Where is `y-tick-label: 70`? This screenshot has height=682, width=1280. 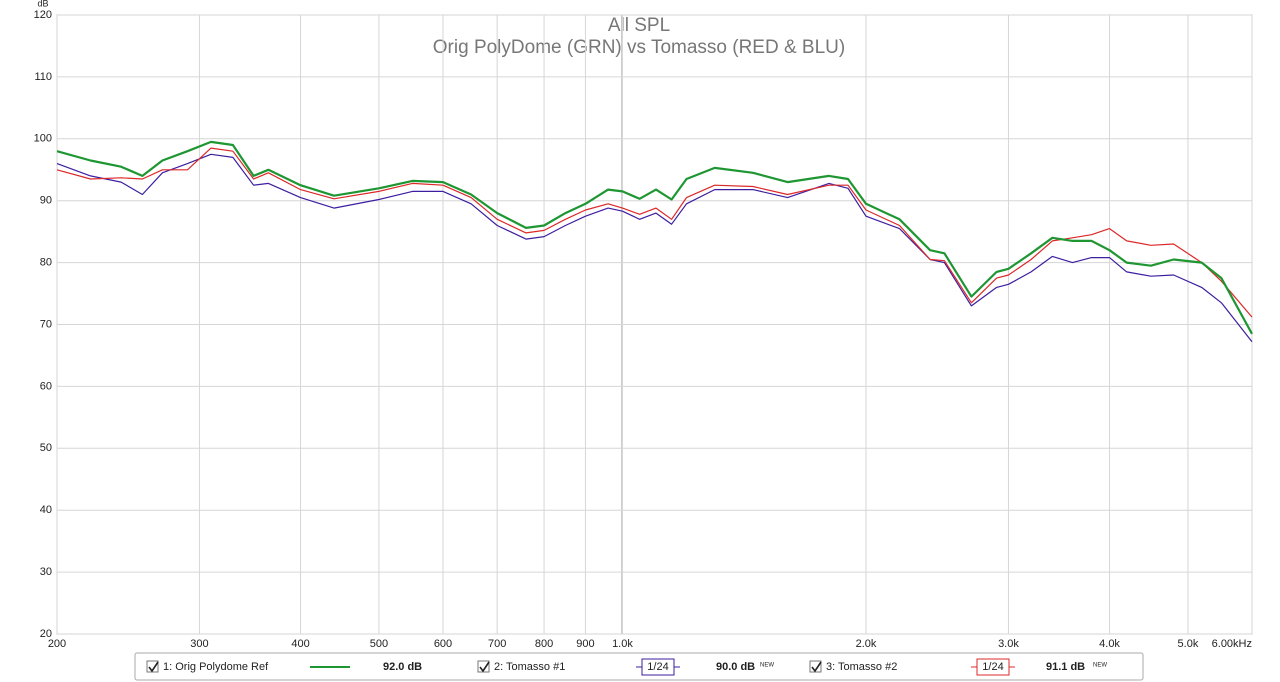 y-tick-label: 70 is located at coordinates (46, 324).